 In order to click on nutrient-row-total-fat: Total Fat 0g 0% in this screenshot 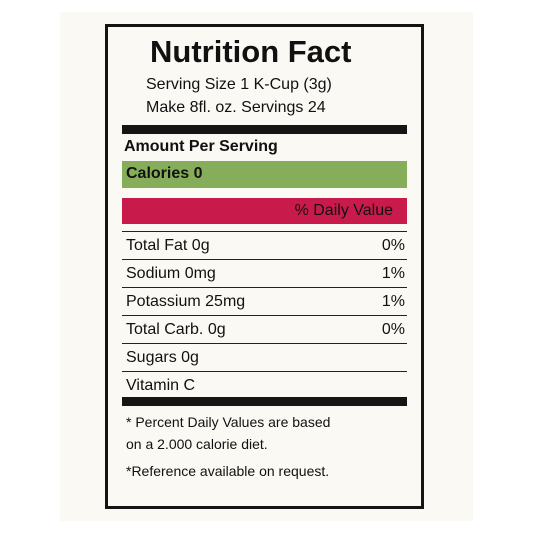, I will do `click(264, 246)`.